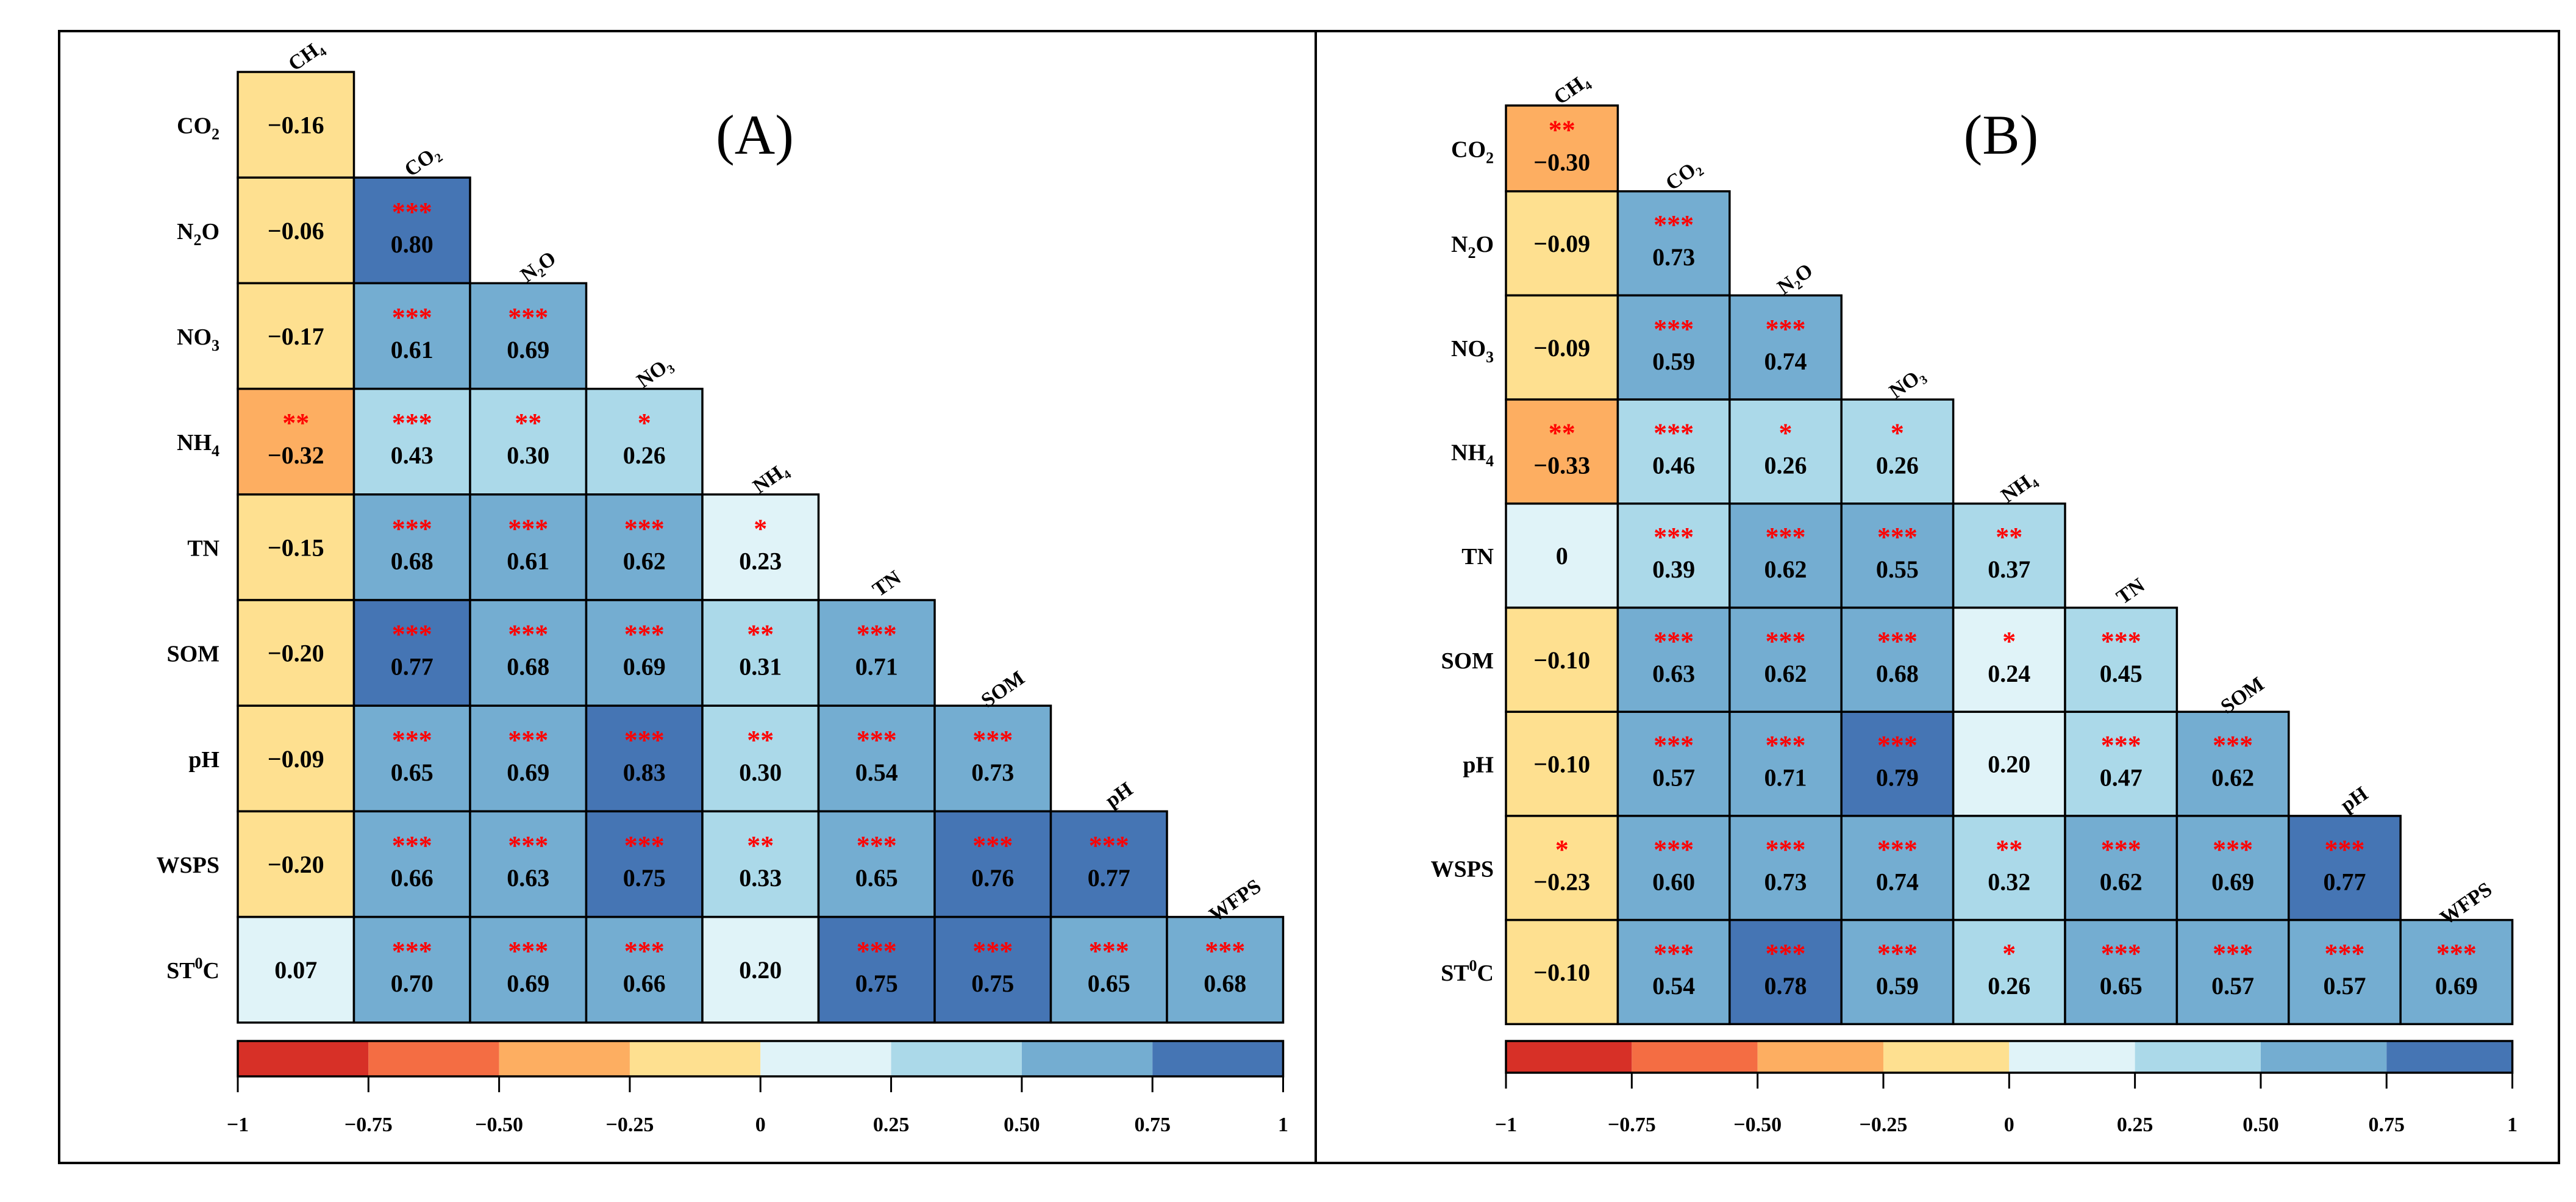 Image resolution: width=2576 pixels, height=1202 pixels. Describe the element at coordinates (1786, 986) in the screenshot. I see `correlation-value: 0.78` at that location.